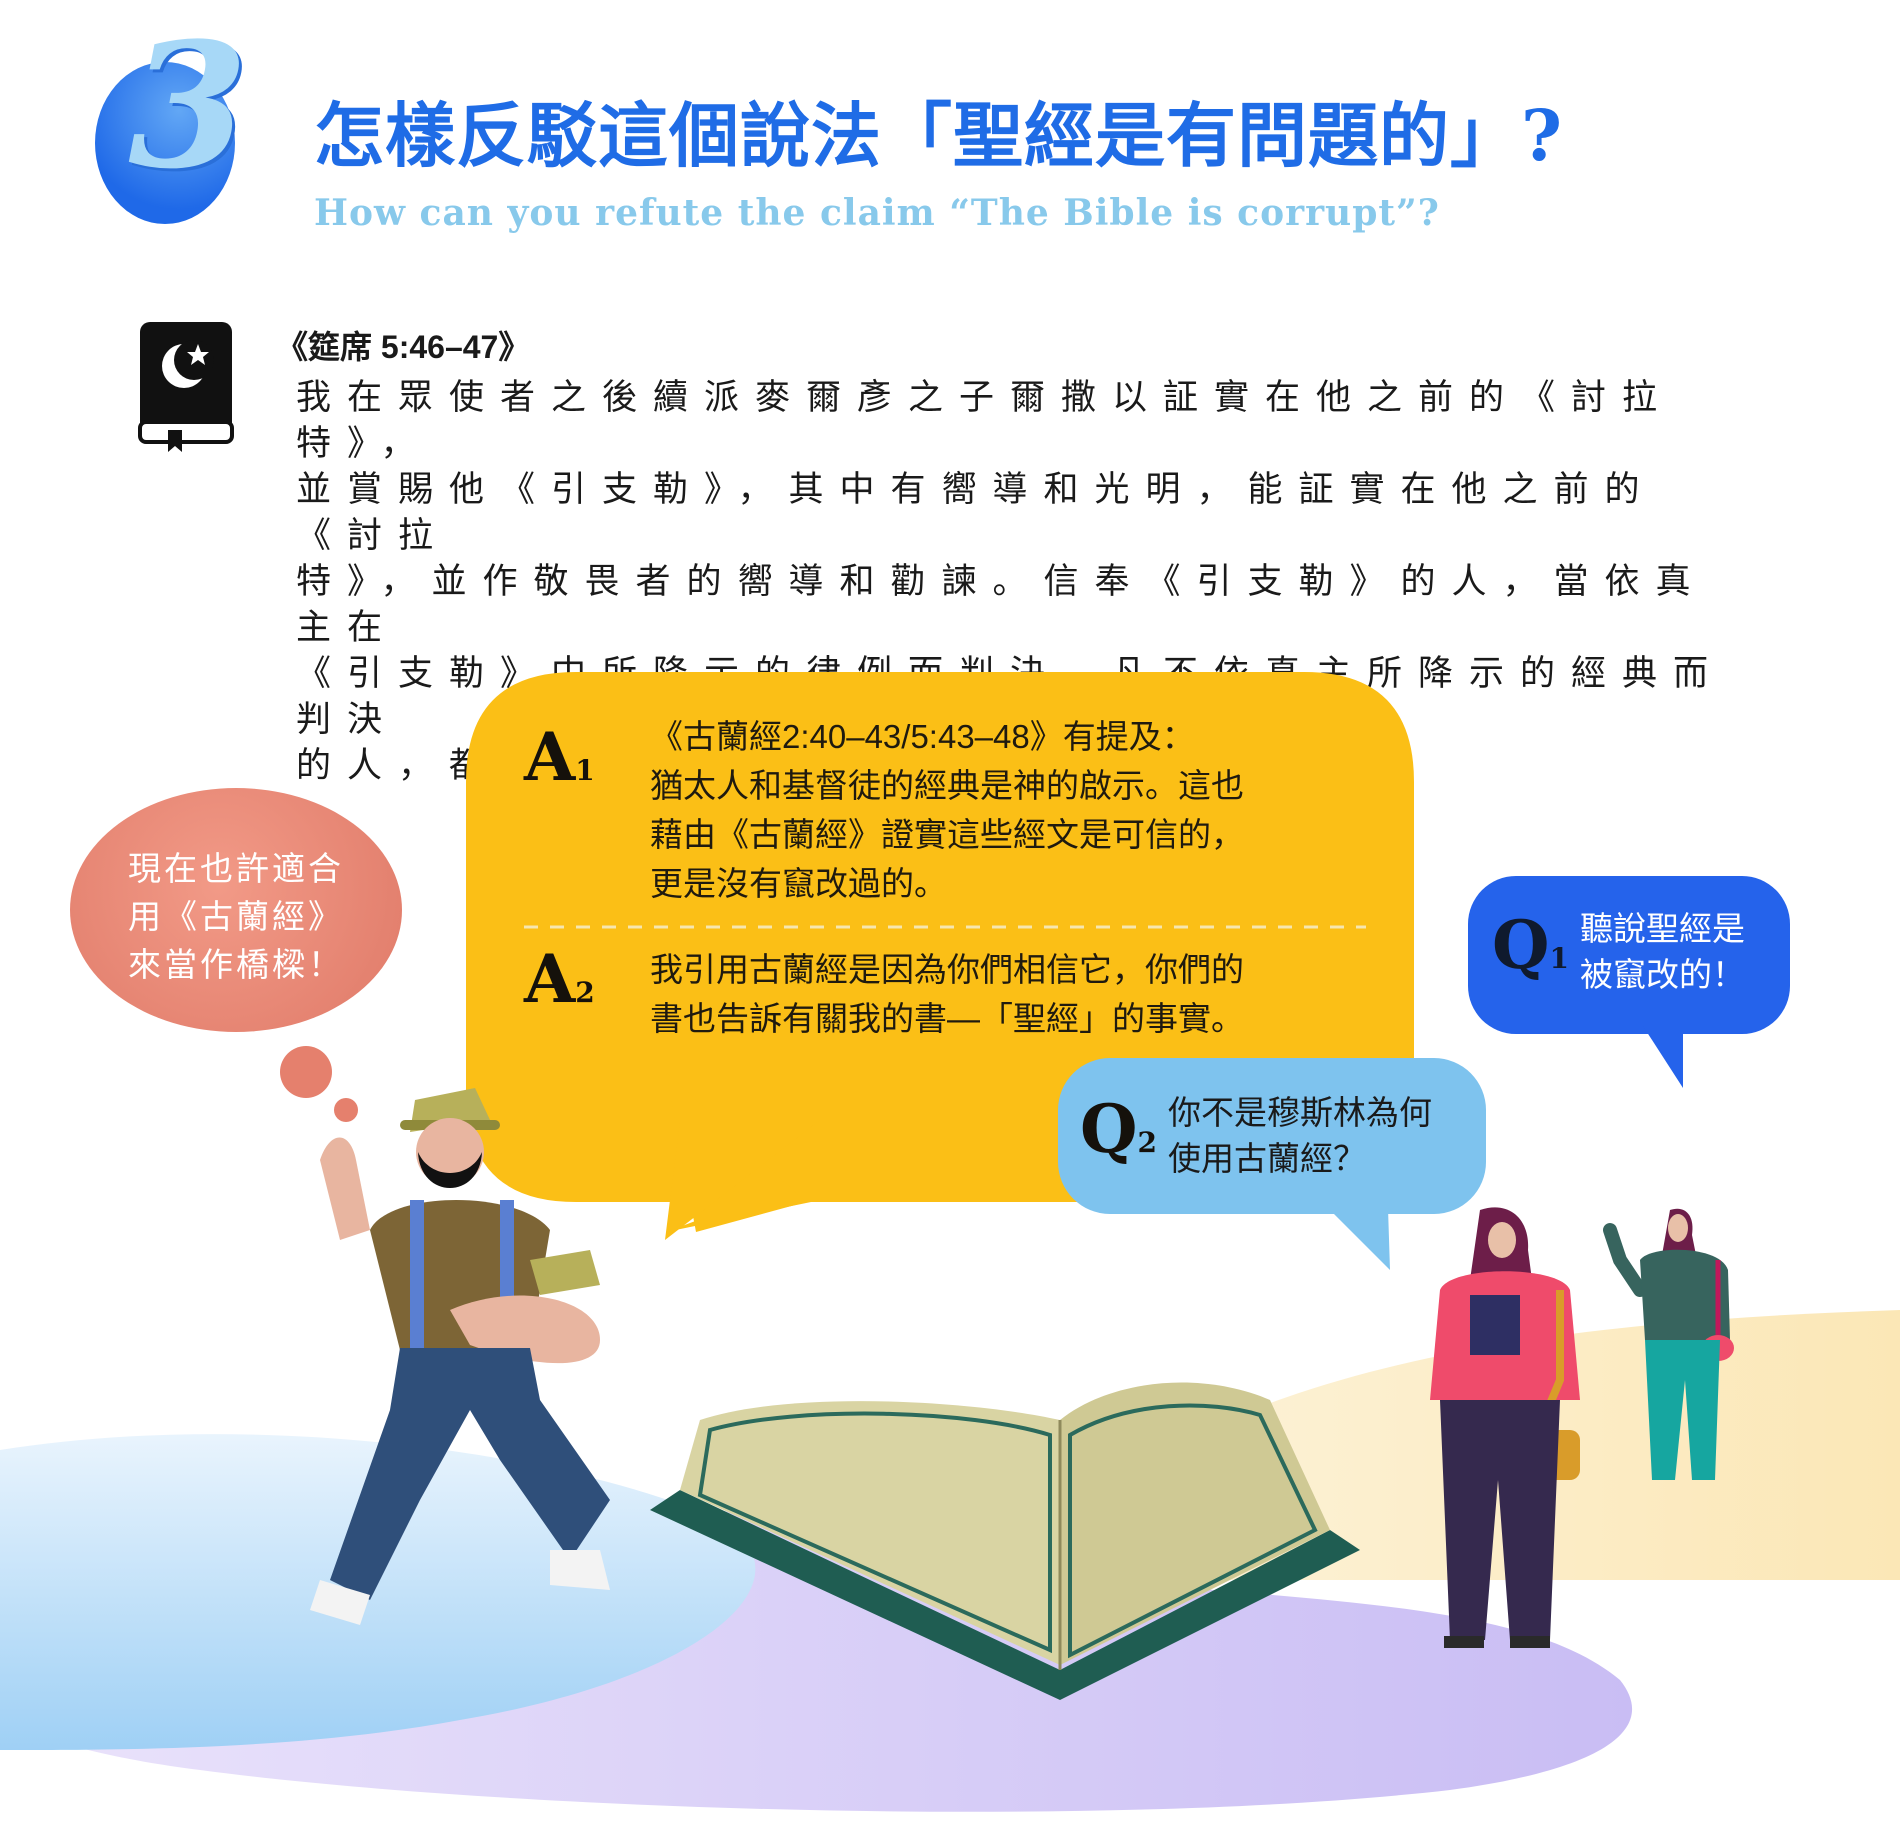  I want to click on answer-line: 《古蘭經2:40–43/5:43–48》有提及：, so click(922, 736).